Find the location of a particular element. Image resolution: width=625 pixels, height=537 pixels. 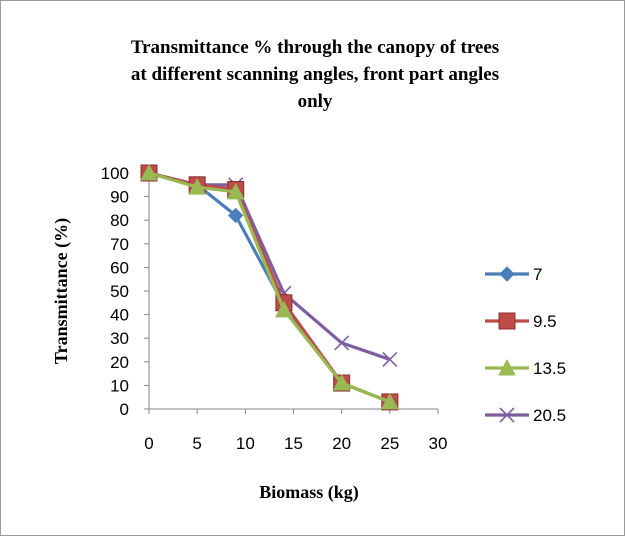

y-tick-label: 10 is located at coordinates (119, 385).